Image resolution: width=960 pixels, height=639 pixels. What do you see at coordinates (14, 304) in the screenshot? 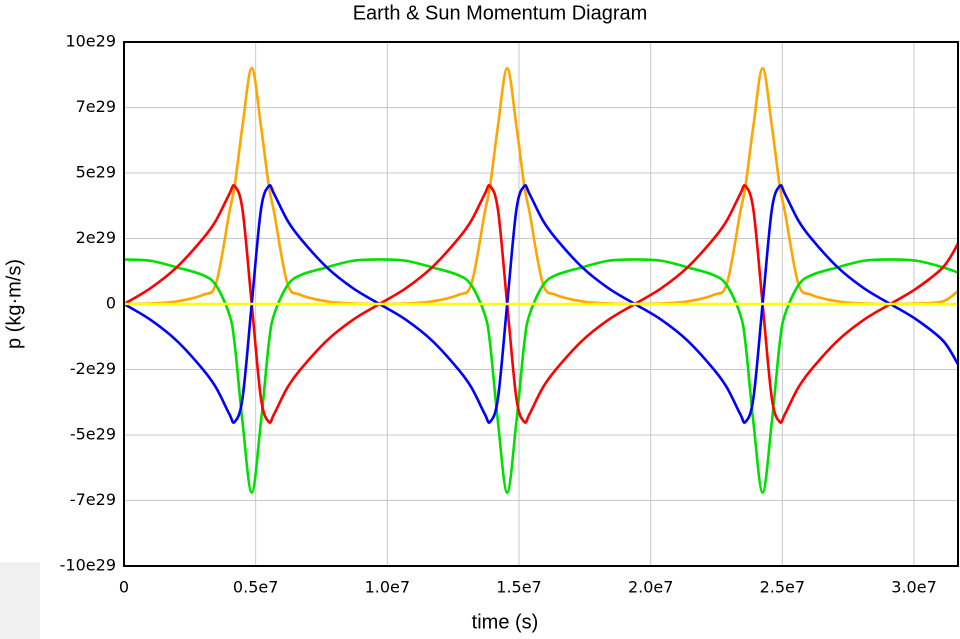
I see `y-axis-title: p (kg·m/s)` at bounding box center [14, 304].